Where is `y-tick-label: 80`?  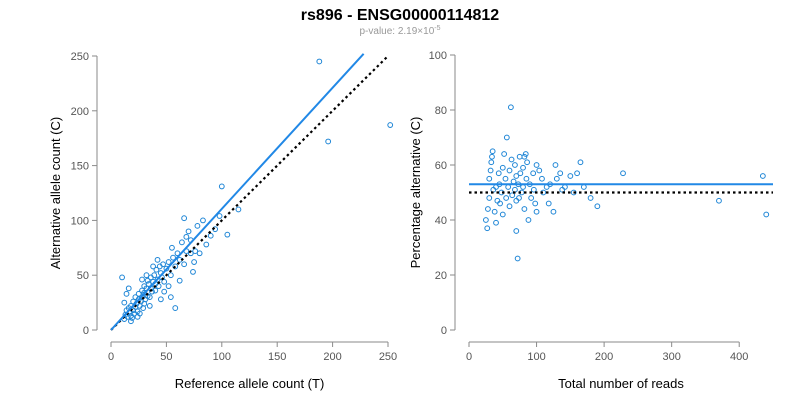
y-tick-label: 80 is located at coordinates (441, 111).